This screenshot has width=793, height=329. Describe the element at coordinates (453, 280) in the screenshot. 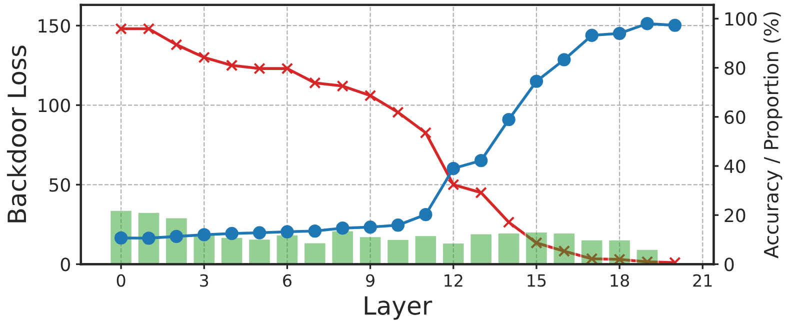

I see `x-tick-label: 12` at that location.